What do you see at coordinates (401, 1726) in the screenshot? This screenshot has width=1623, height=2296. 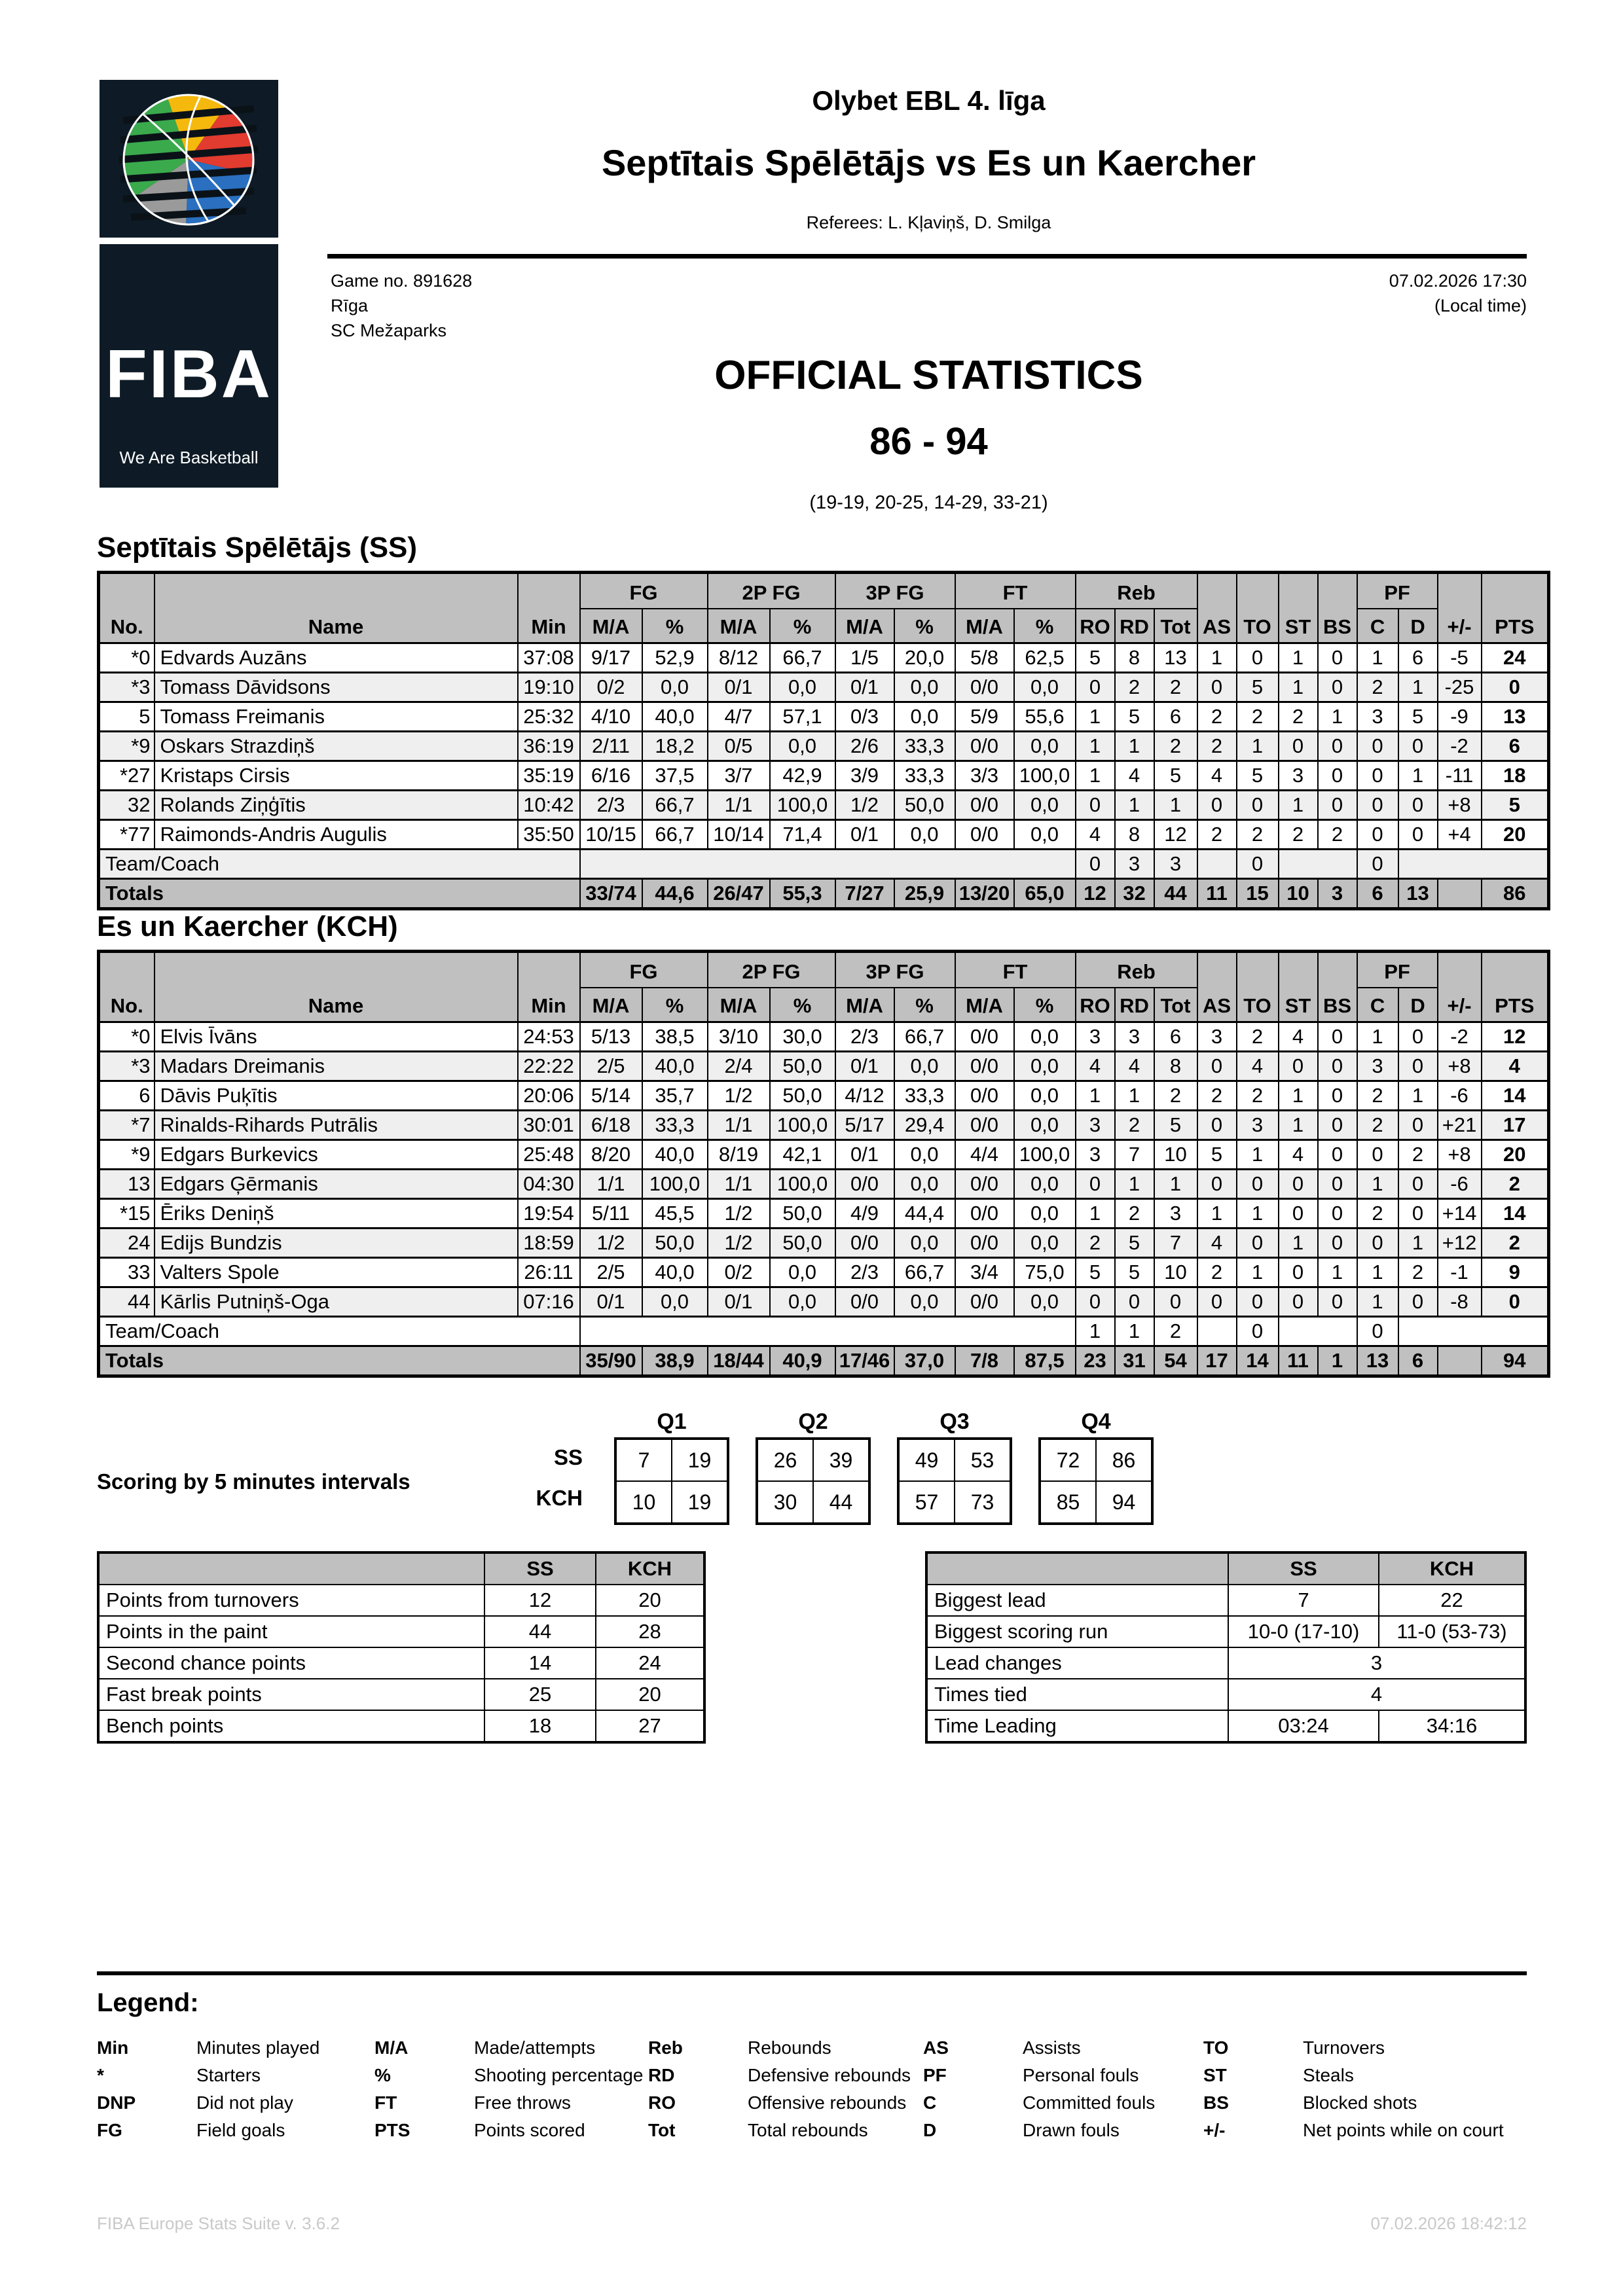 I see `comparison-row: Bench points 18 27` at bounding box center [401, 1726].